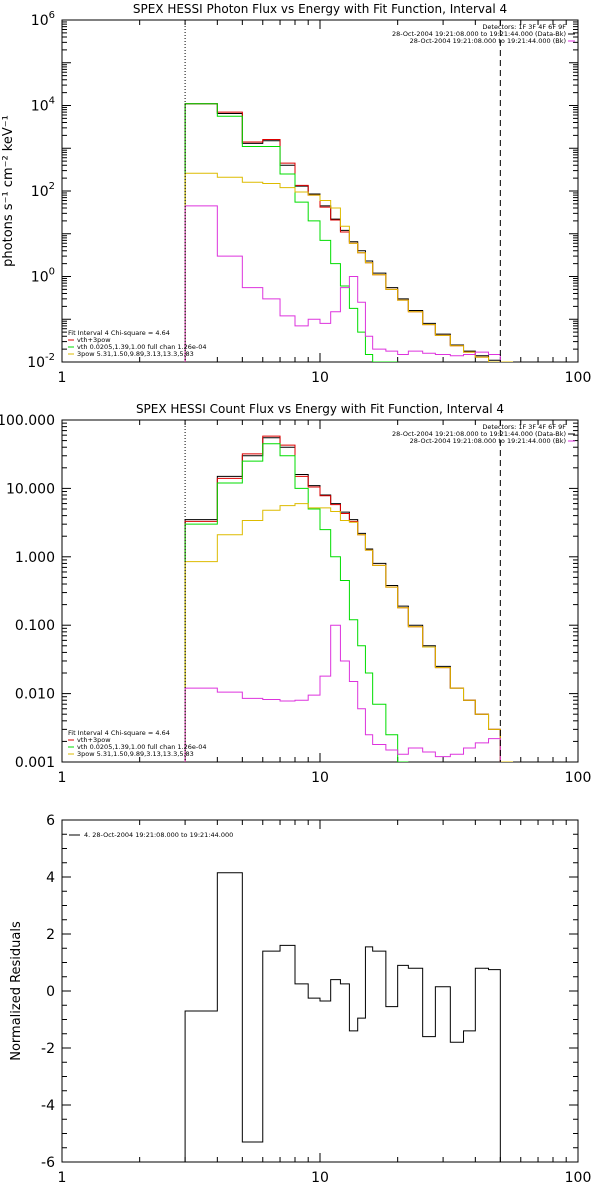 This screenshot has height=1200, width=600. What do you see at coordinates (50, 878) in the screenshot?
I see `y-tick-label: 4` at bounding box center [50, 878].